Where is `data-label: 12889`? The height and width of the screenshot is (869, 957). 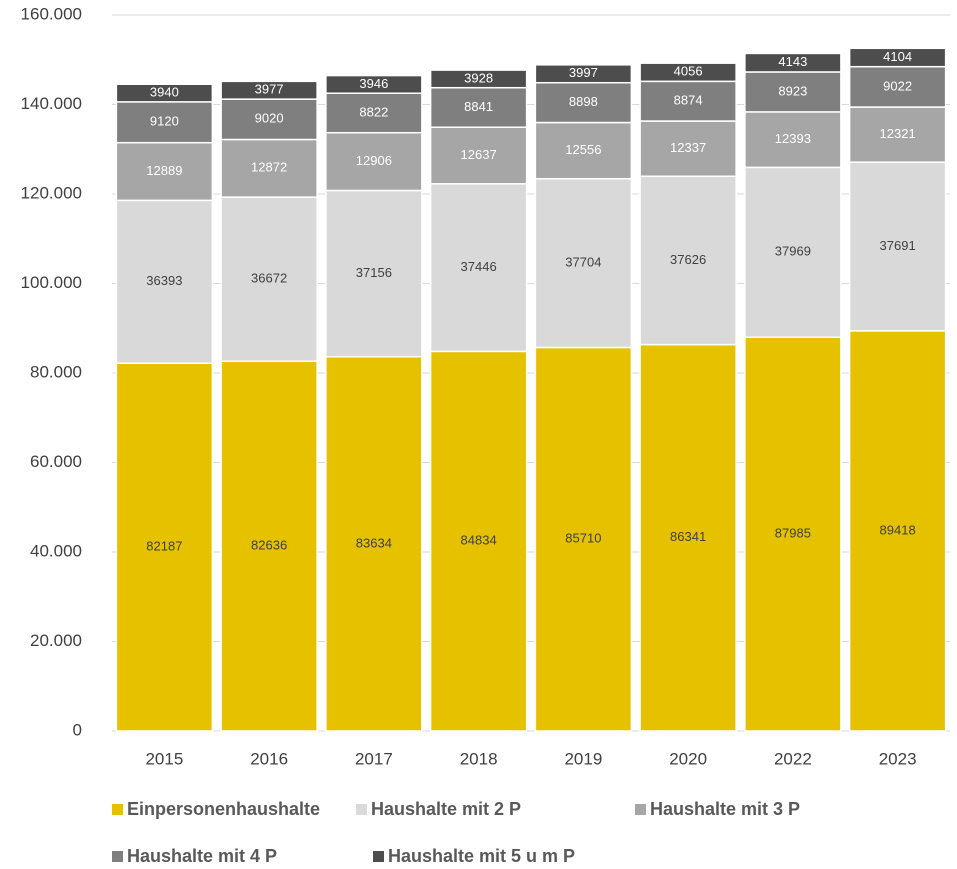 data-label: 12889 is located at coordinates (164, 170).